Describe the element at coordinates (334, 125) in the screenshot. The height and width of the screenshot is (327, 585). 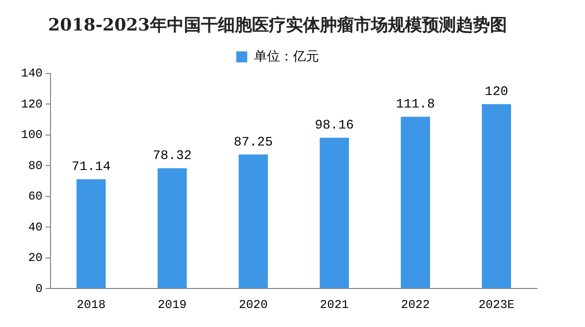
I see `data-label: 98.16` at that location.